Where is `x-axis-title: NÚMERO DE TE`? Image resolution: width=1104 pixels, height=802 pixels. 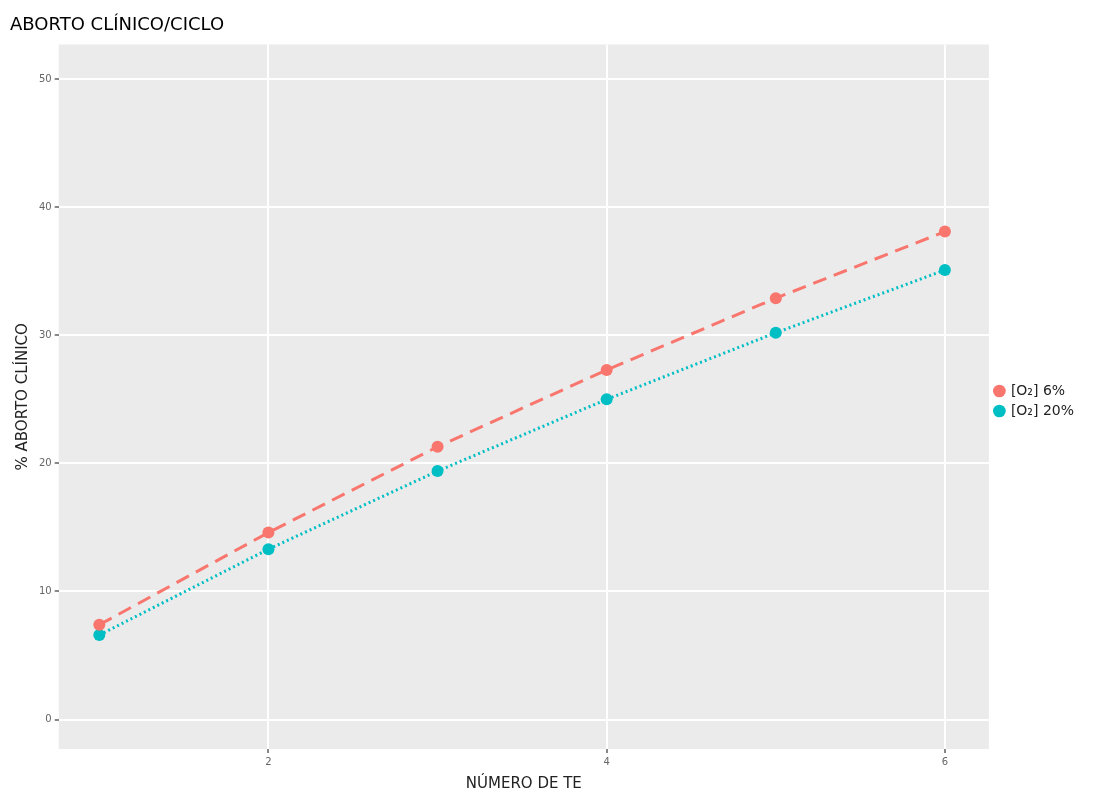 x-axis-title: NÚMERO DE TE is located at coordinates (523, 782).